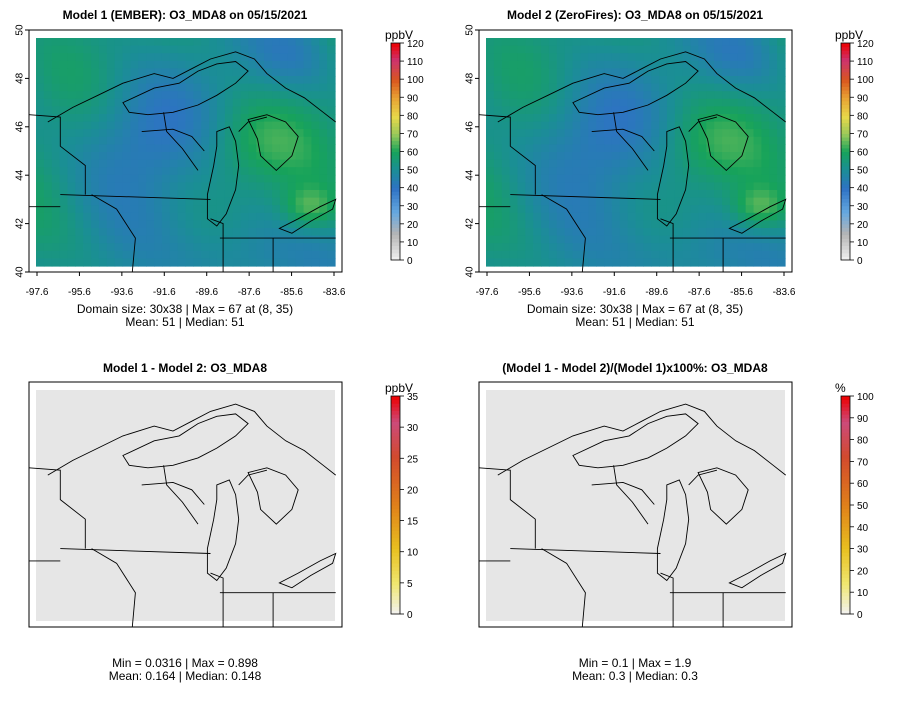 This screenshot has width=900, height=712. I want to click on lon-label: -87.6, so click(699, 292).